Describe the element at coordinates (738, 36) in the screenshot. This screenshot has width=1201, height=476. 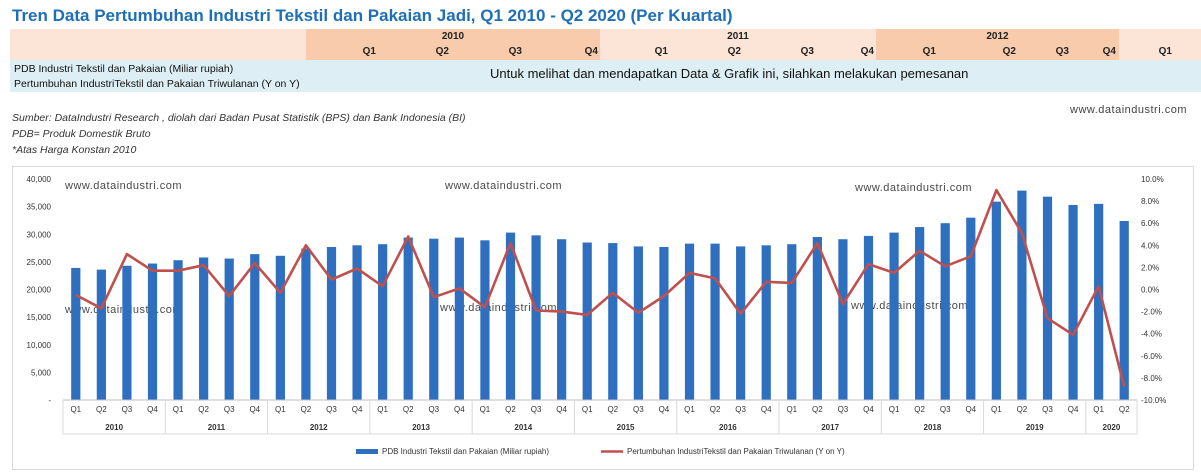
I see `table-year-cell: 2011` at that location.